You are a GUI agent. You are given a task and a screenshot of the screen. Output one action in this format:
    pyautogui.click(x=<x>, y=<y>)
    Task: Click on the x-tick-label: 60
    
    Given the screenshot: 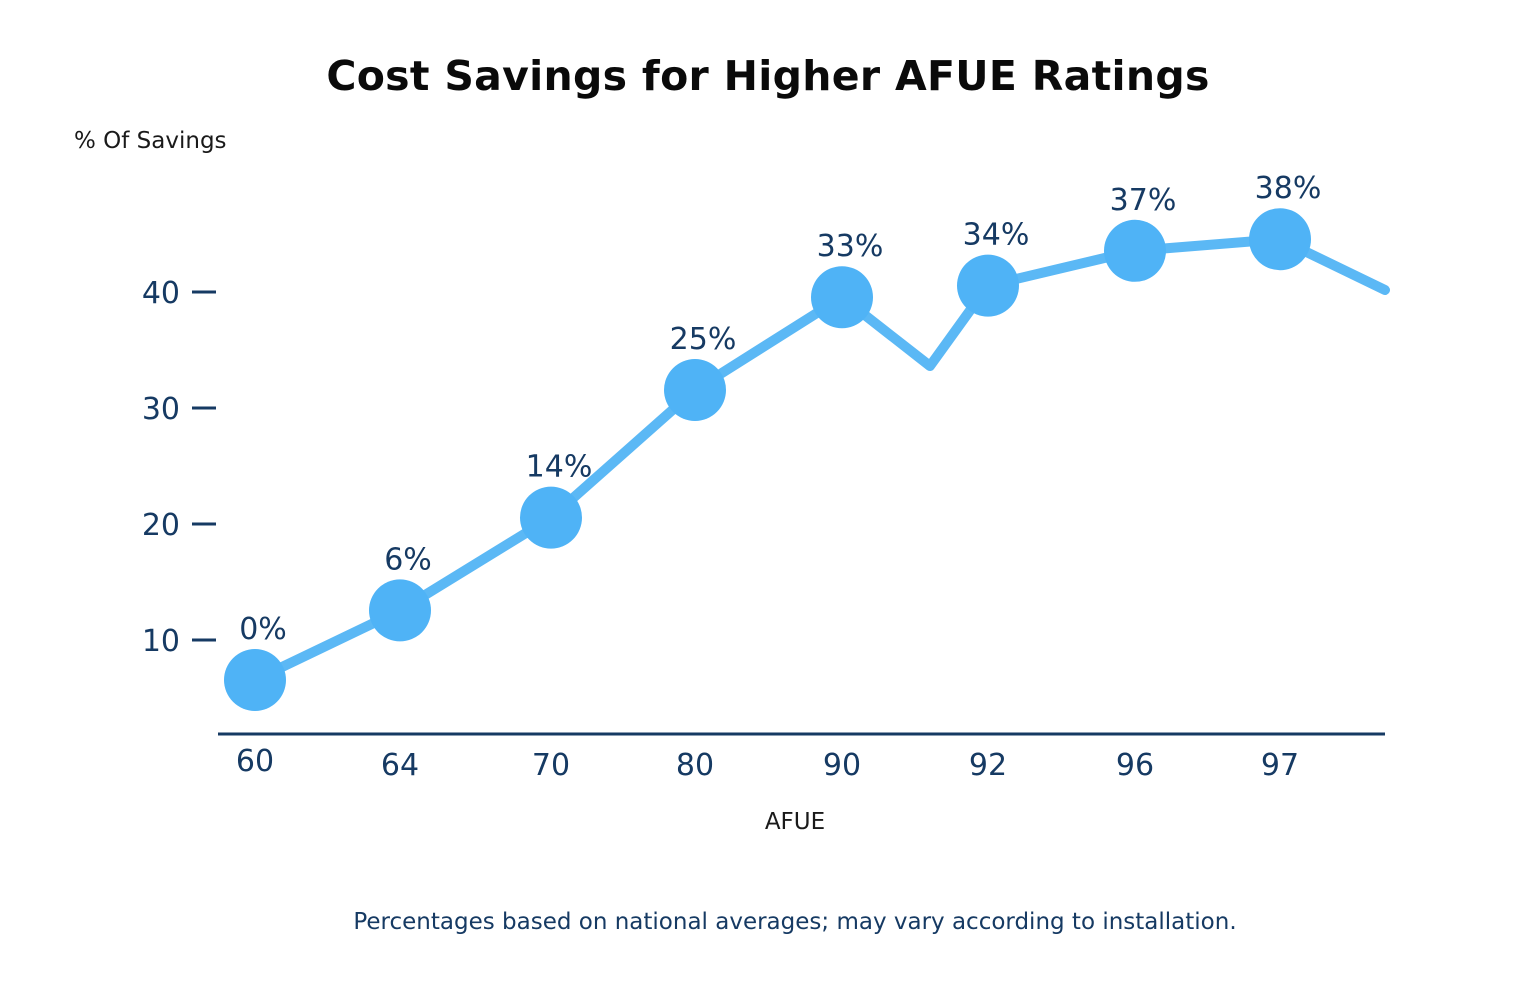 What is the action you would take?
    pyautogui.click(x=255, y=761)
    